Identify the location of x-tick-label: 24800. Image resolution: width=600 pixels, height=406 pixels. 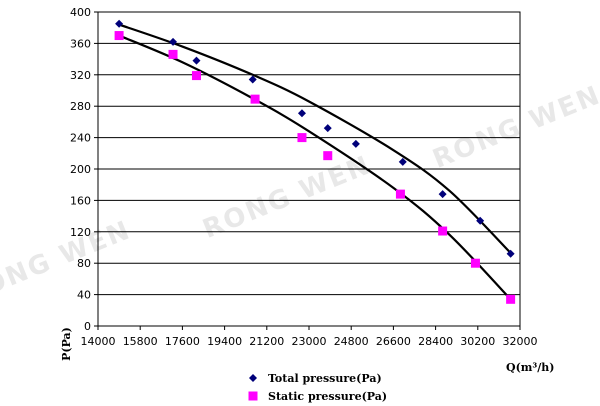
(351, 341).